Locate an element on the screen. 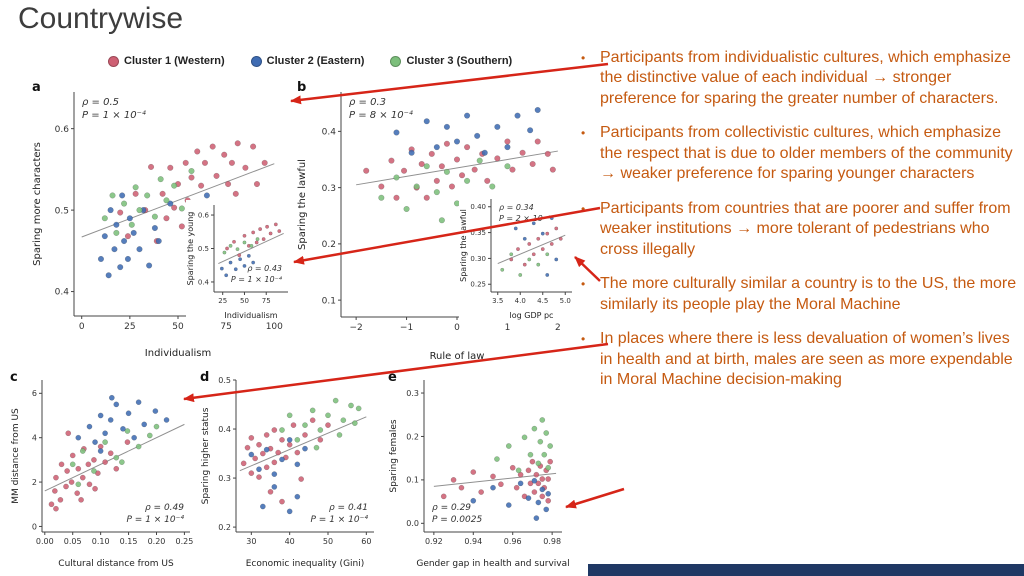 This screenshot has height=576, width=1024. svg-text: b is located at coordinates (301, 87).